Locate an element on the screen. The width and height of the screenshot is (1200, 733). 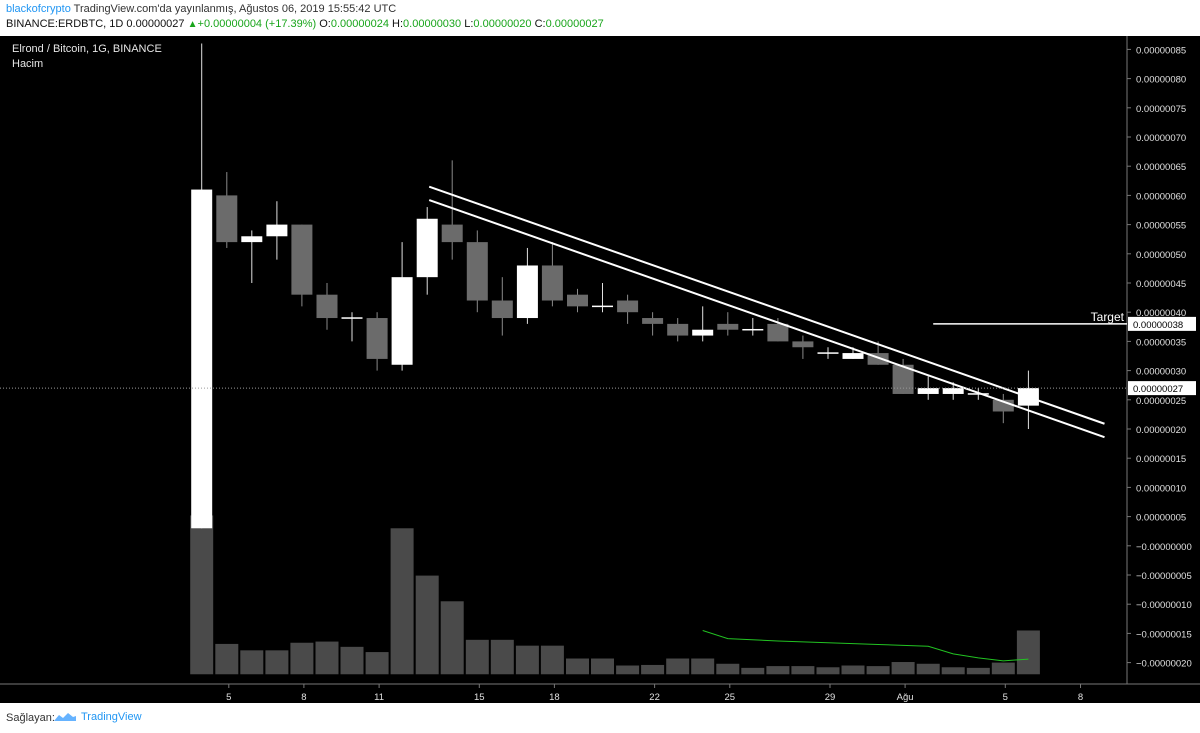
change-readout: +0.00000004 (+17.39%) is located at coordinates (257, 24).